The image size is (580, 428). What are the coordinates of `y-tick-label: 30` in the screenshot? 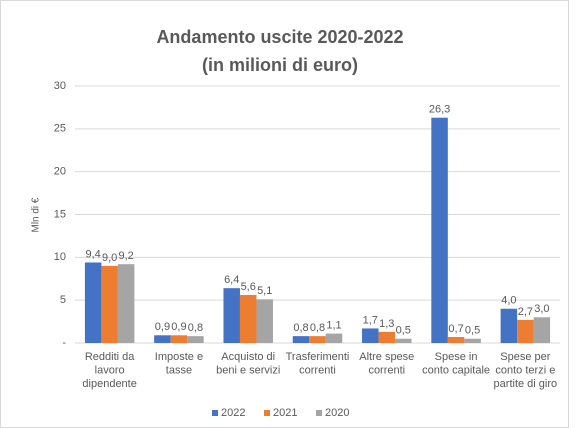 It's located at (60, 86).